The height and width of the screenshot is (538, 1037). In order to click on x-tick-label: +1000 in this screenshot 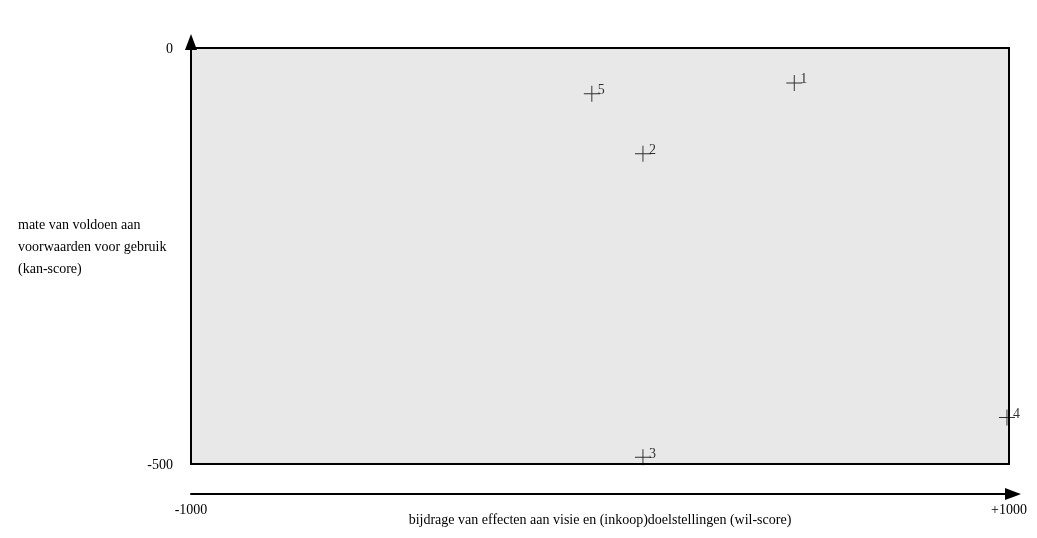, I will do `click(1009, 509)`.